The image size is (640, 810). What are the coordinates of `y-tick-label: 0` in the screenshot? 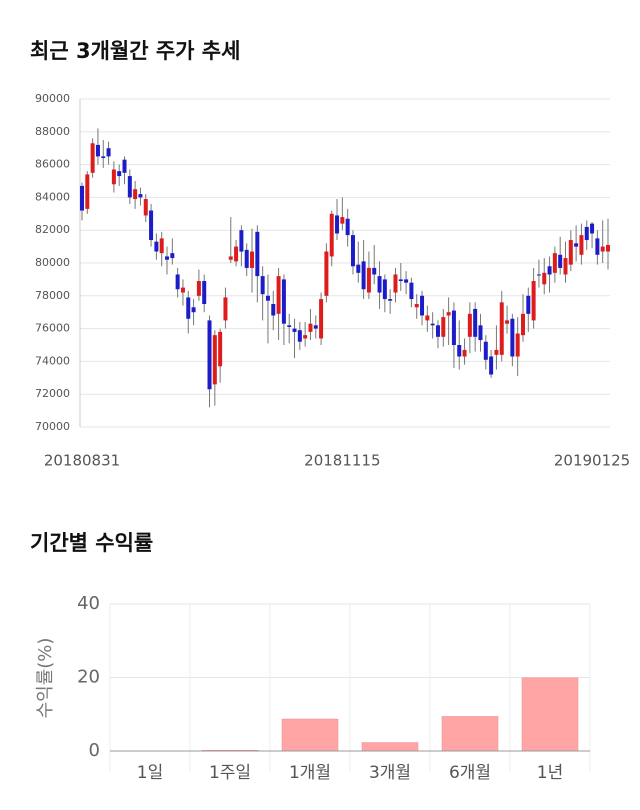 It's located at (94, 750).